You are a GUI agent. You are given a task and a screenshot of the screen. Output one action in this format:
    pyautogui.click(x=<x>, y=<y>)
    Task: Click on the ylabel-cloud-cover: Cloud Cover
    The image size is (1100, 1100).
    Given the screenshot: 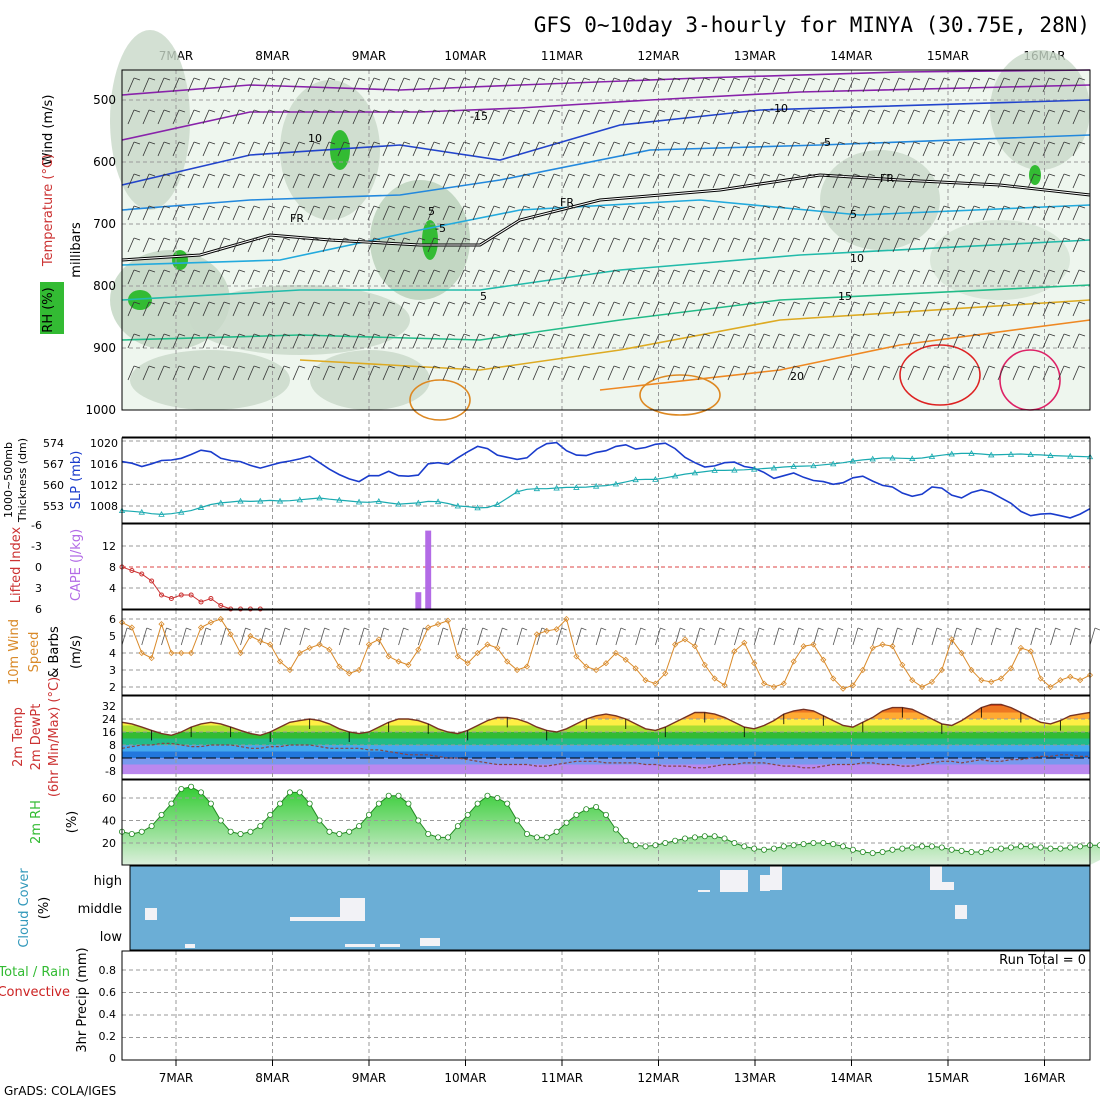 What is the action you would take?
    pyautogui.click(x=24, y=908)
    